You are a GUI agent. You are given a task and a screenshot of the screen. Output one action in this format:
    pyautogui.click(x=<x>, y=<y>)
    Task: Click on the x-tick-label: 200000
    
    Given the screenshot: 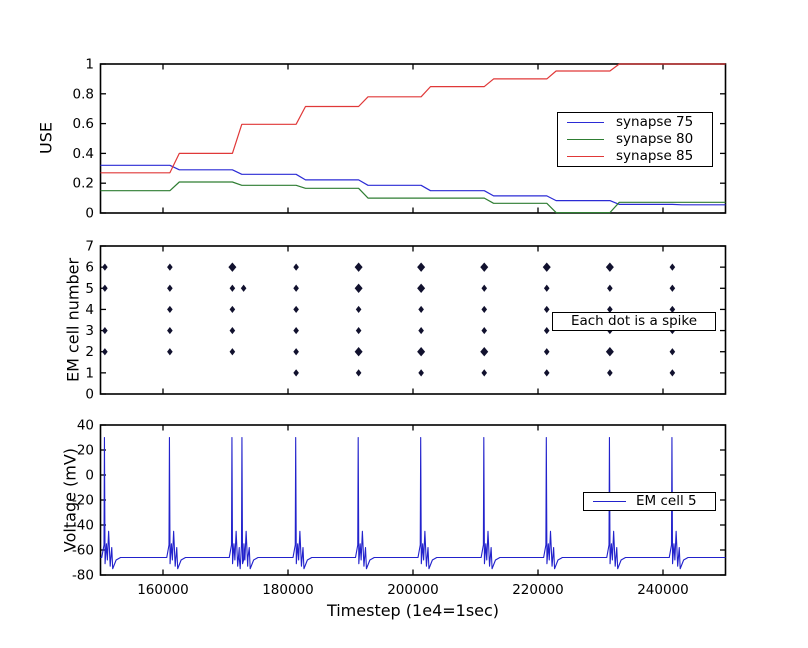 What is the action you would take?
    pyautogui.click(x=413, y=590)
    